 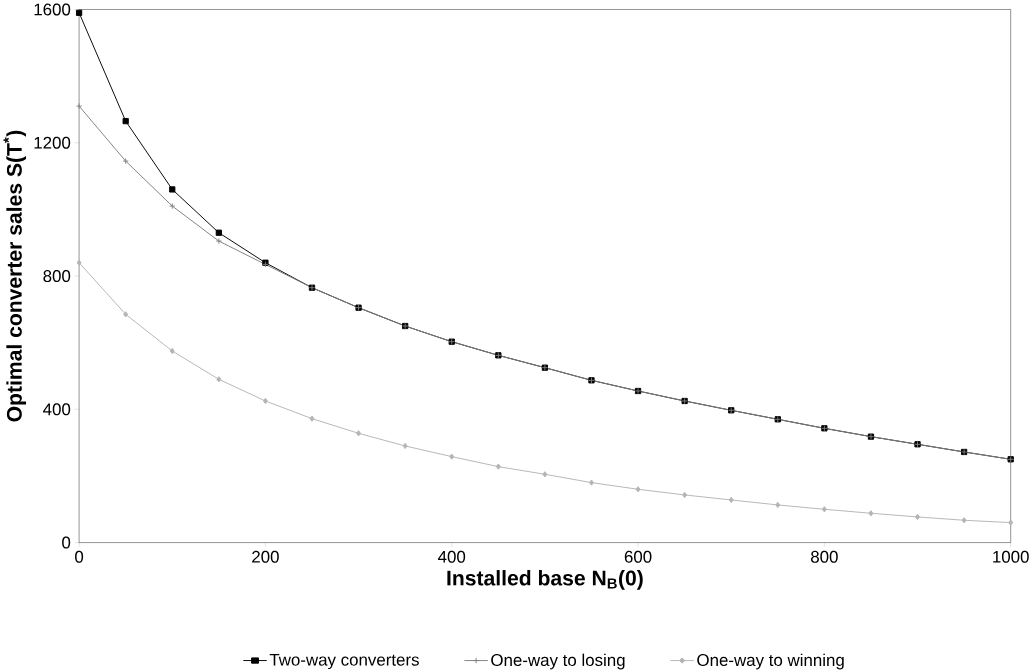 I want to click on y-tick-label: 800, so click(x=57, y=276).